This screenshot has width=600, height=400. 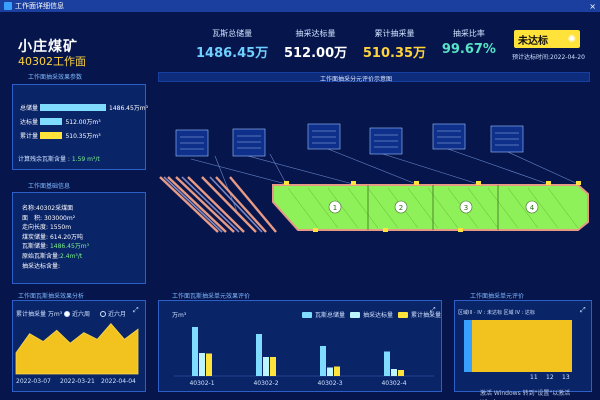 I want to click on effect-row-value: 512.00万m³, so click(x=83, y=122).